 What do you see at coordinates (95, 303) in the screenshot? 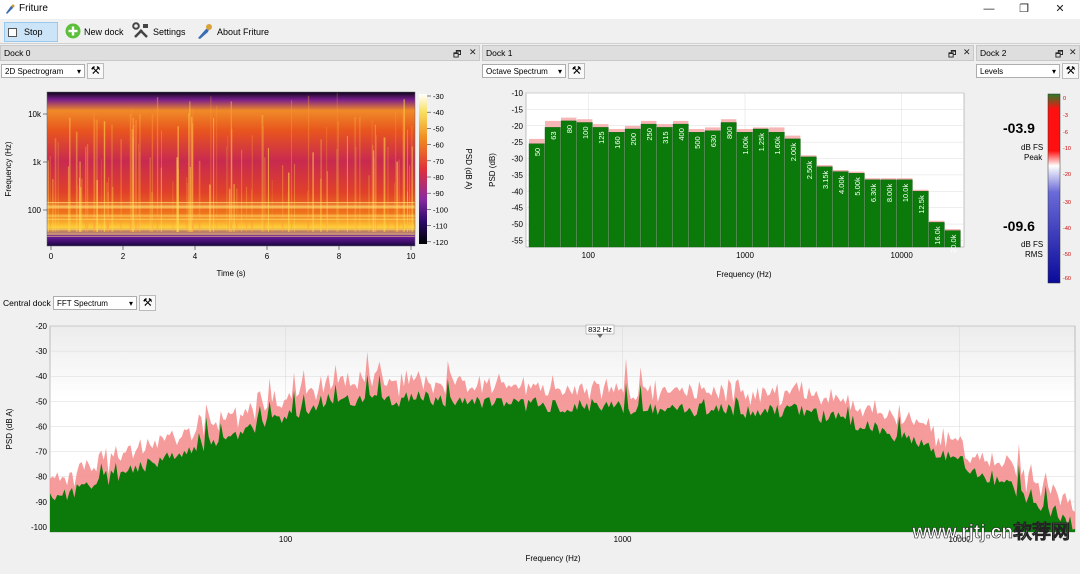
I see `central-widget-select: FFT Spectrum ▾` at bounding box center [95, 303].